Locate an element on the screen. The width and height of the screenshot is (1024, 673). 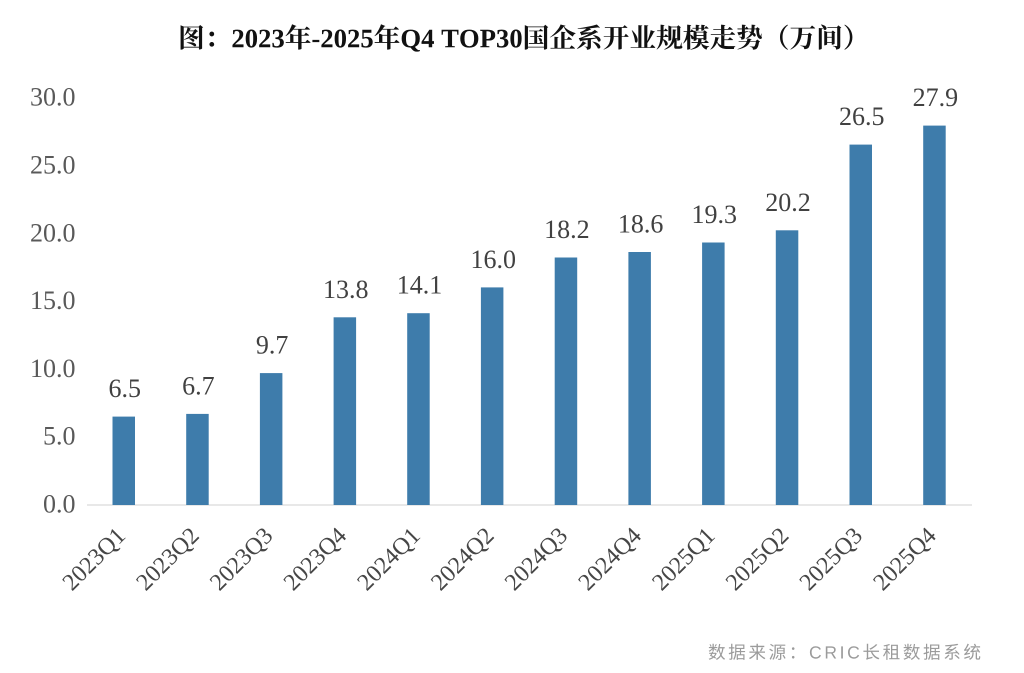
svg-text: 9.7 is located at coordinates (272, 345).